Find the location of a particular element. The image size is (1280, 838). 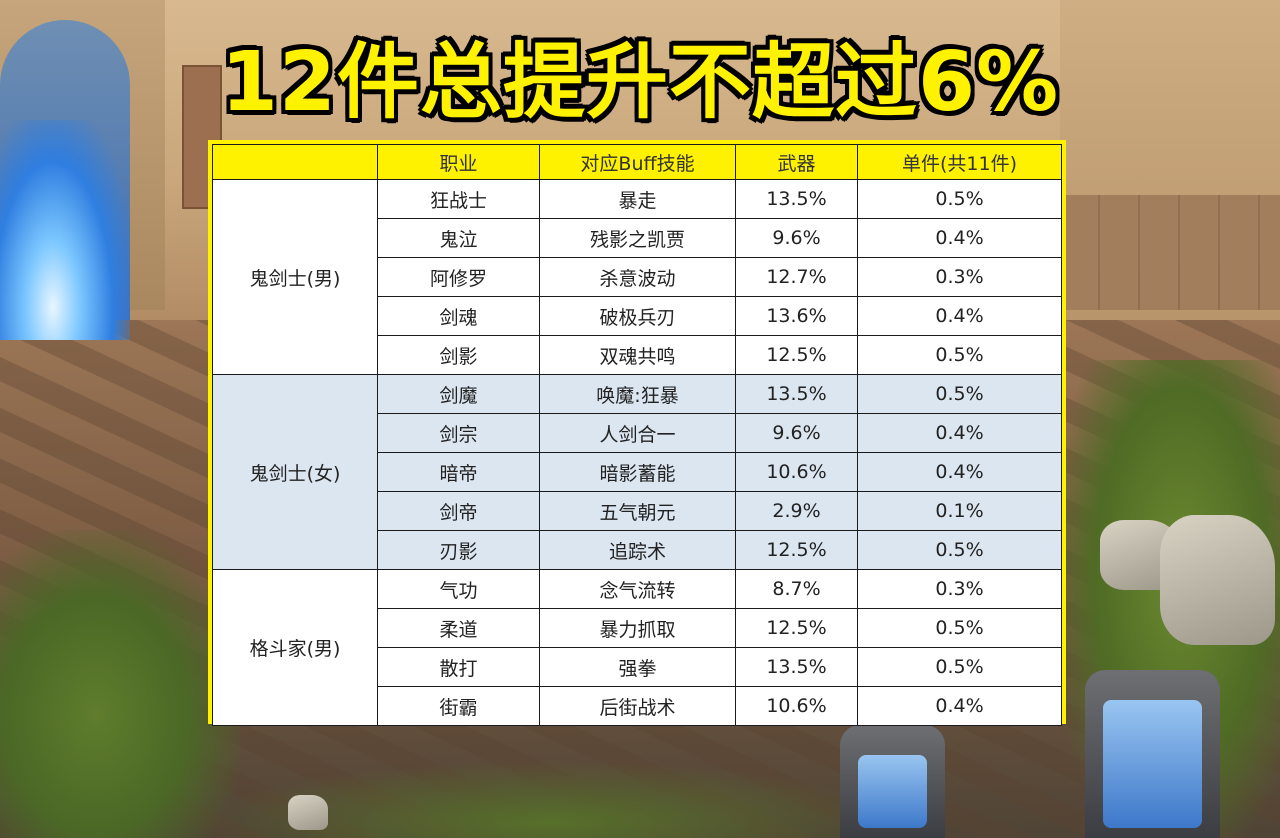

table-row: 散打 强拳 13.5% 0.5% is located at coordinates (637, 667).